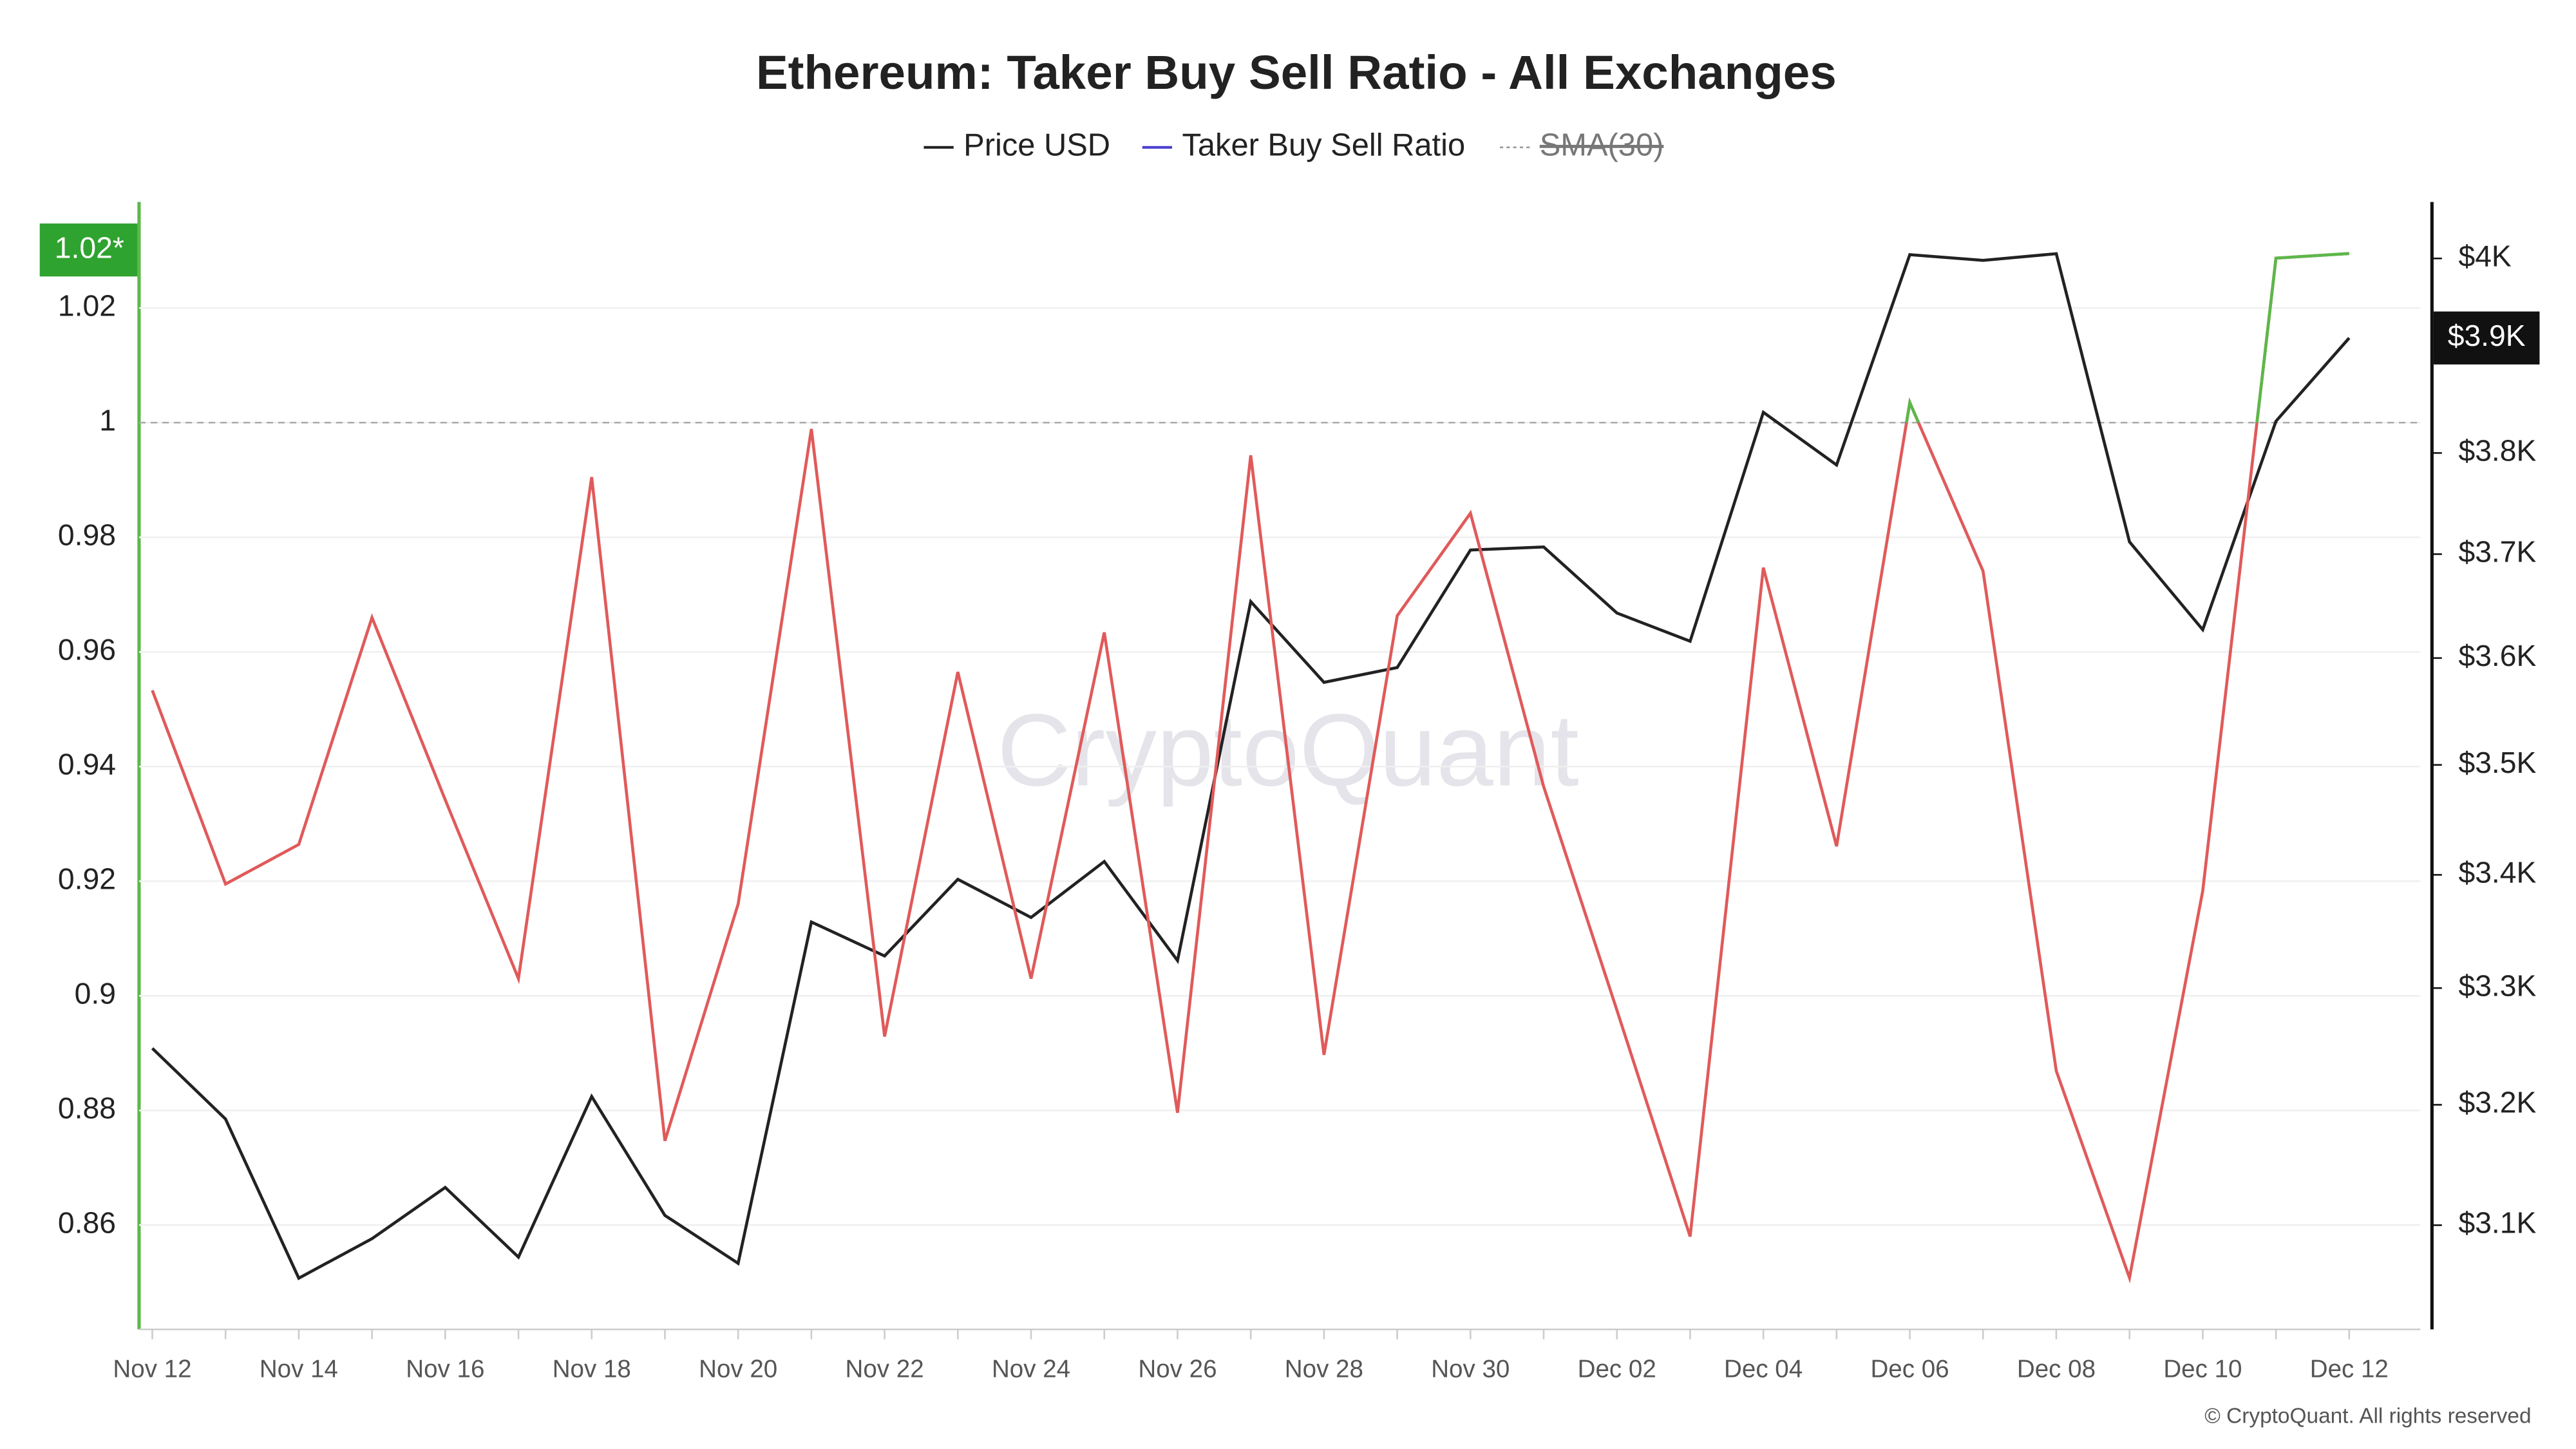  I want to click on y2-tick-label: $3.7K, so click(2497, 552).